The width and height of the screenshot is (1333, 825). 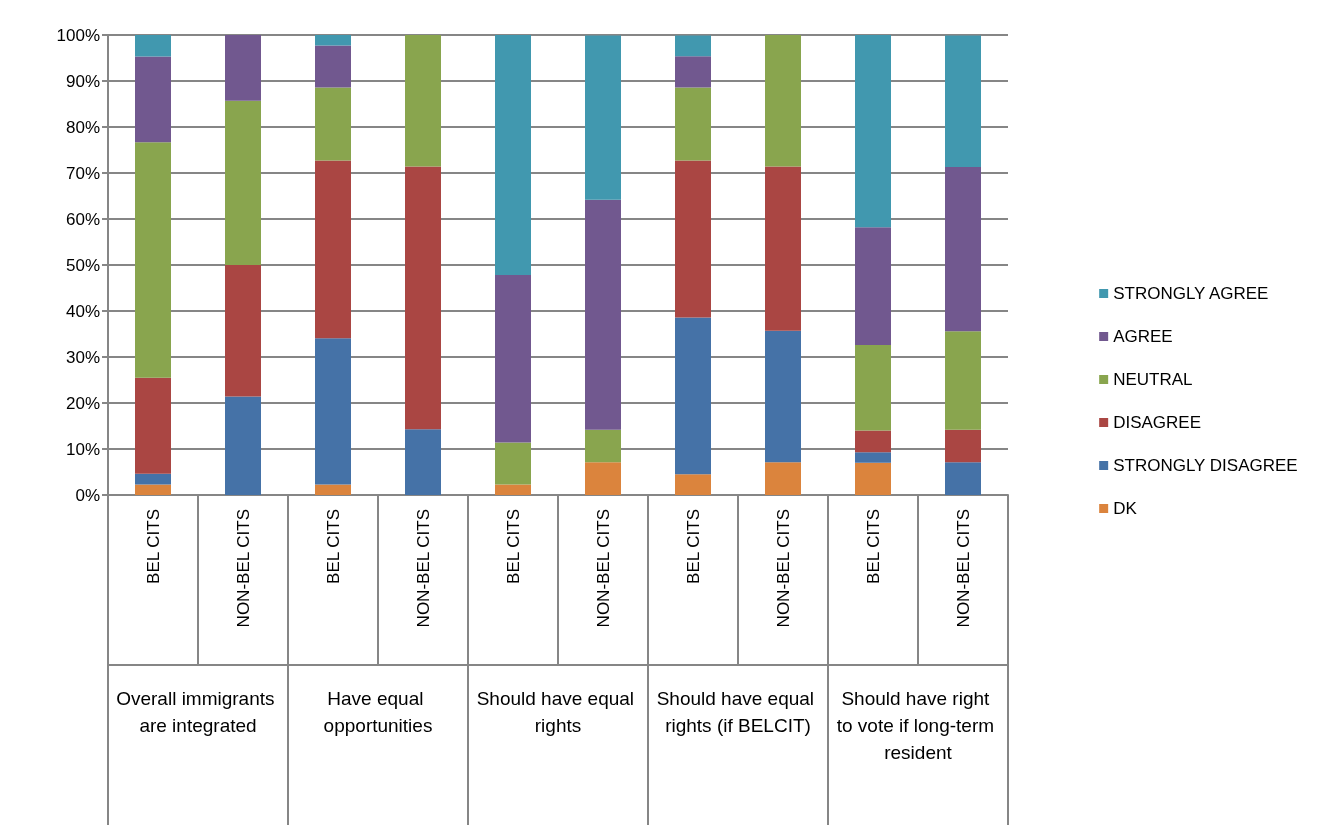 What do you see at coordinates (87, 495) in the screenshot?
I see `y-tick-label: 0%` at bounding box center [87, 495].